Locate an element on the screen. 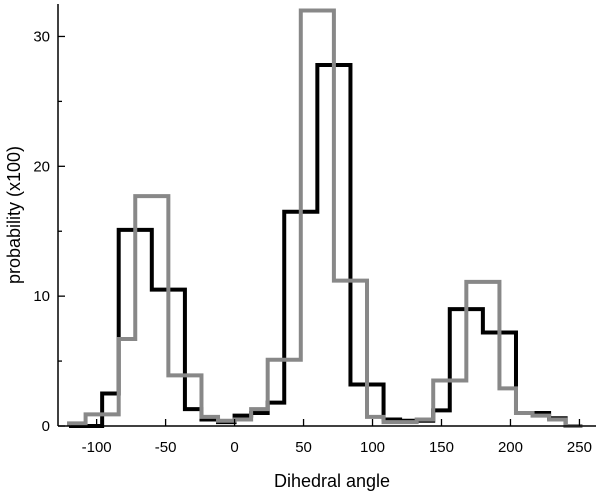 The height and width of the screenshot is (495, 600). x-axis-title: Dihedral angle is located at coordinates (332, 481).